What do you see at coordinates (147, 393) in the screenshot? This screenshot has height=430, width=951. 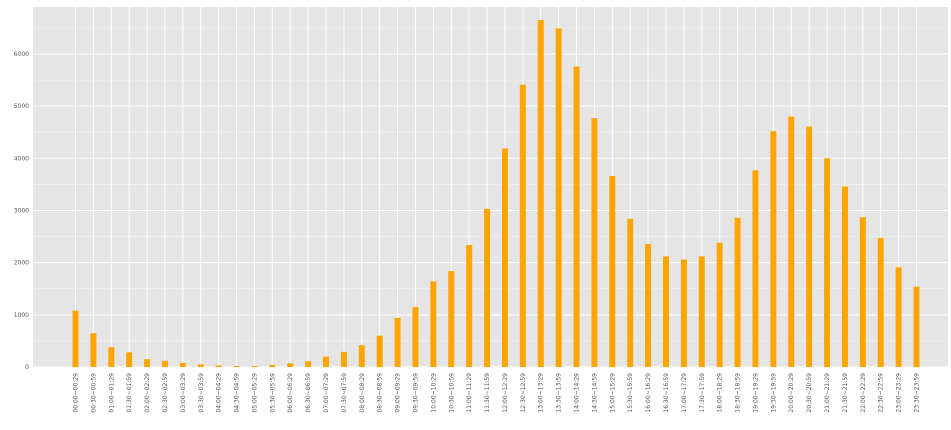 I see `x-tick-label: 02:00~02:29` at bounding box center [147, 393].